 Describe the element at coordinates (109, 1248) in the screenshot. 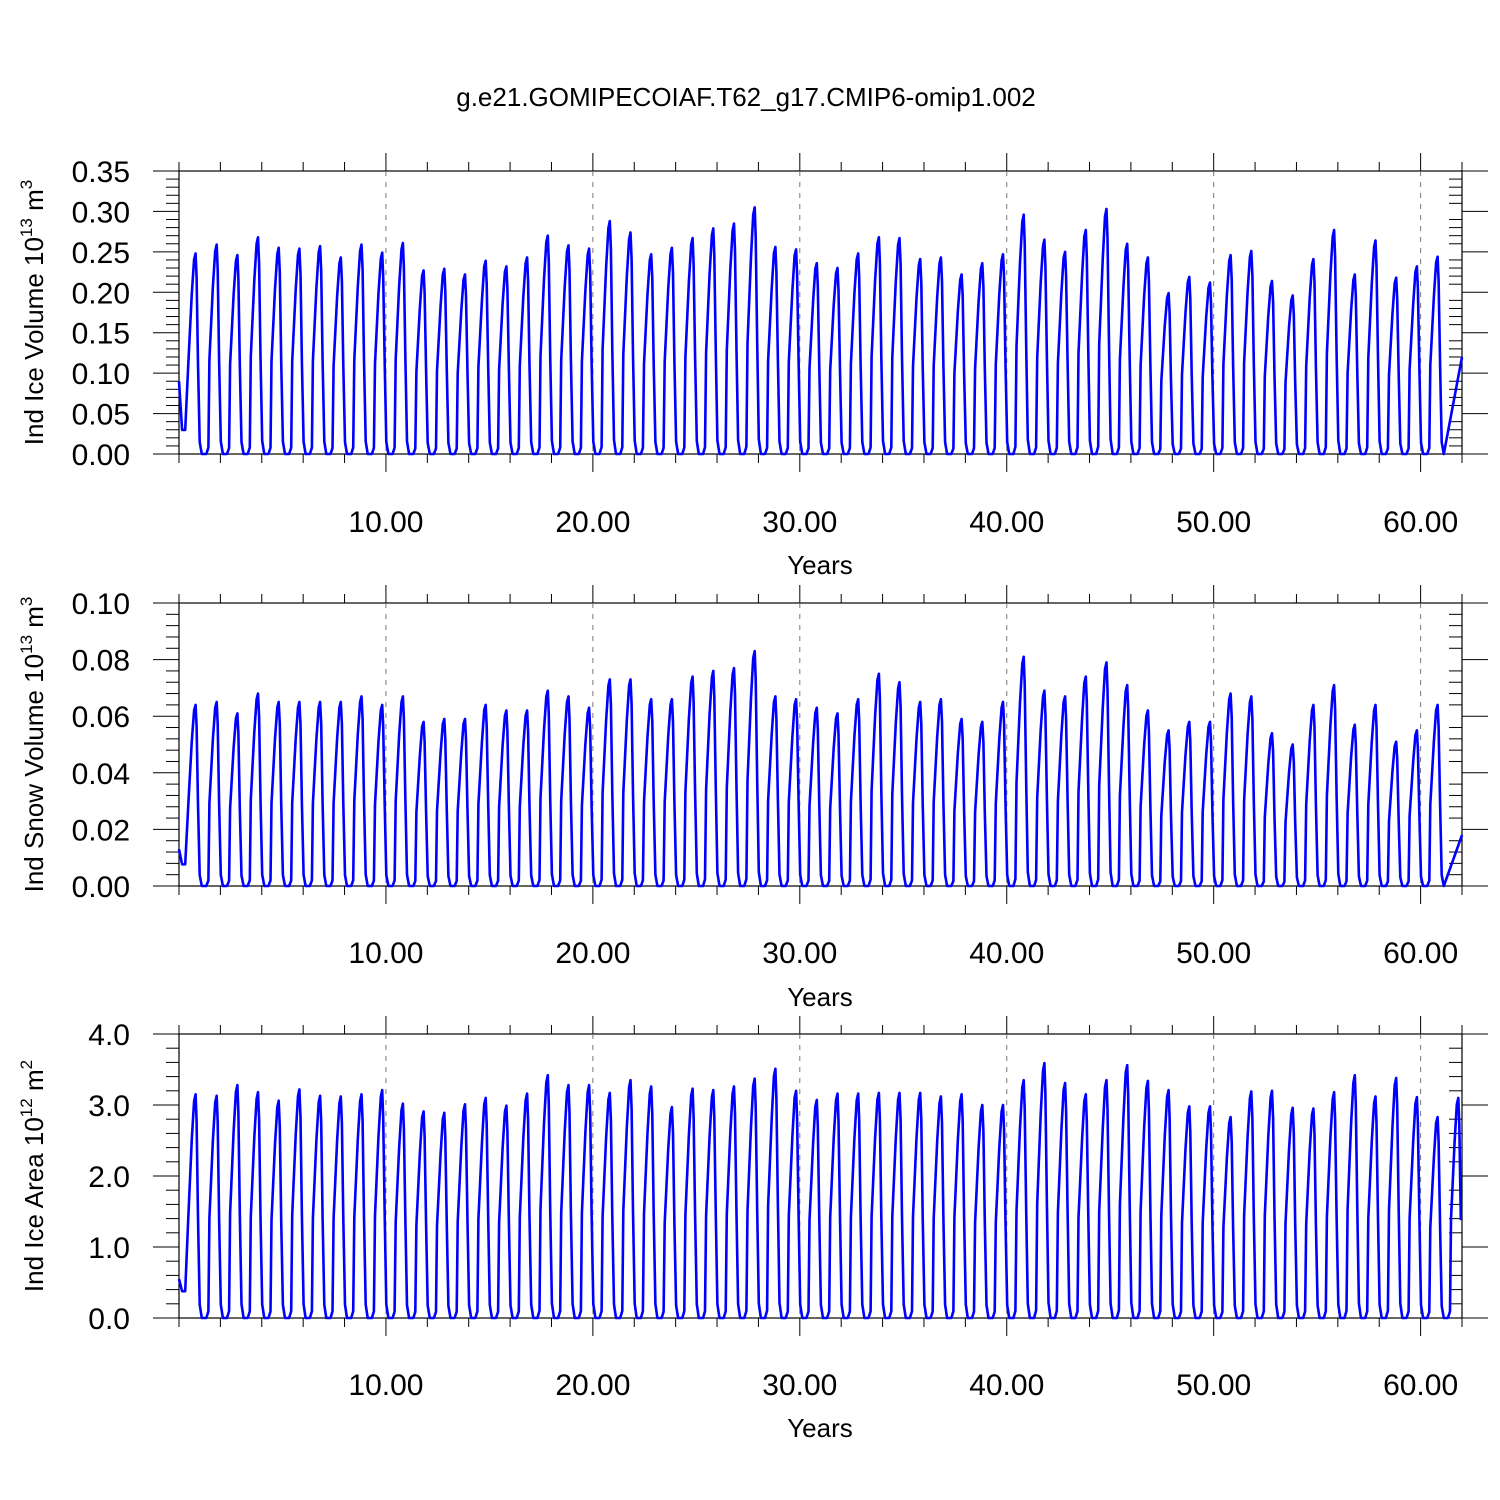

I see `y-tick-label: 1.0` at that location.